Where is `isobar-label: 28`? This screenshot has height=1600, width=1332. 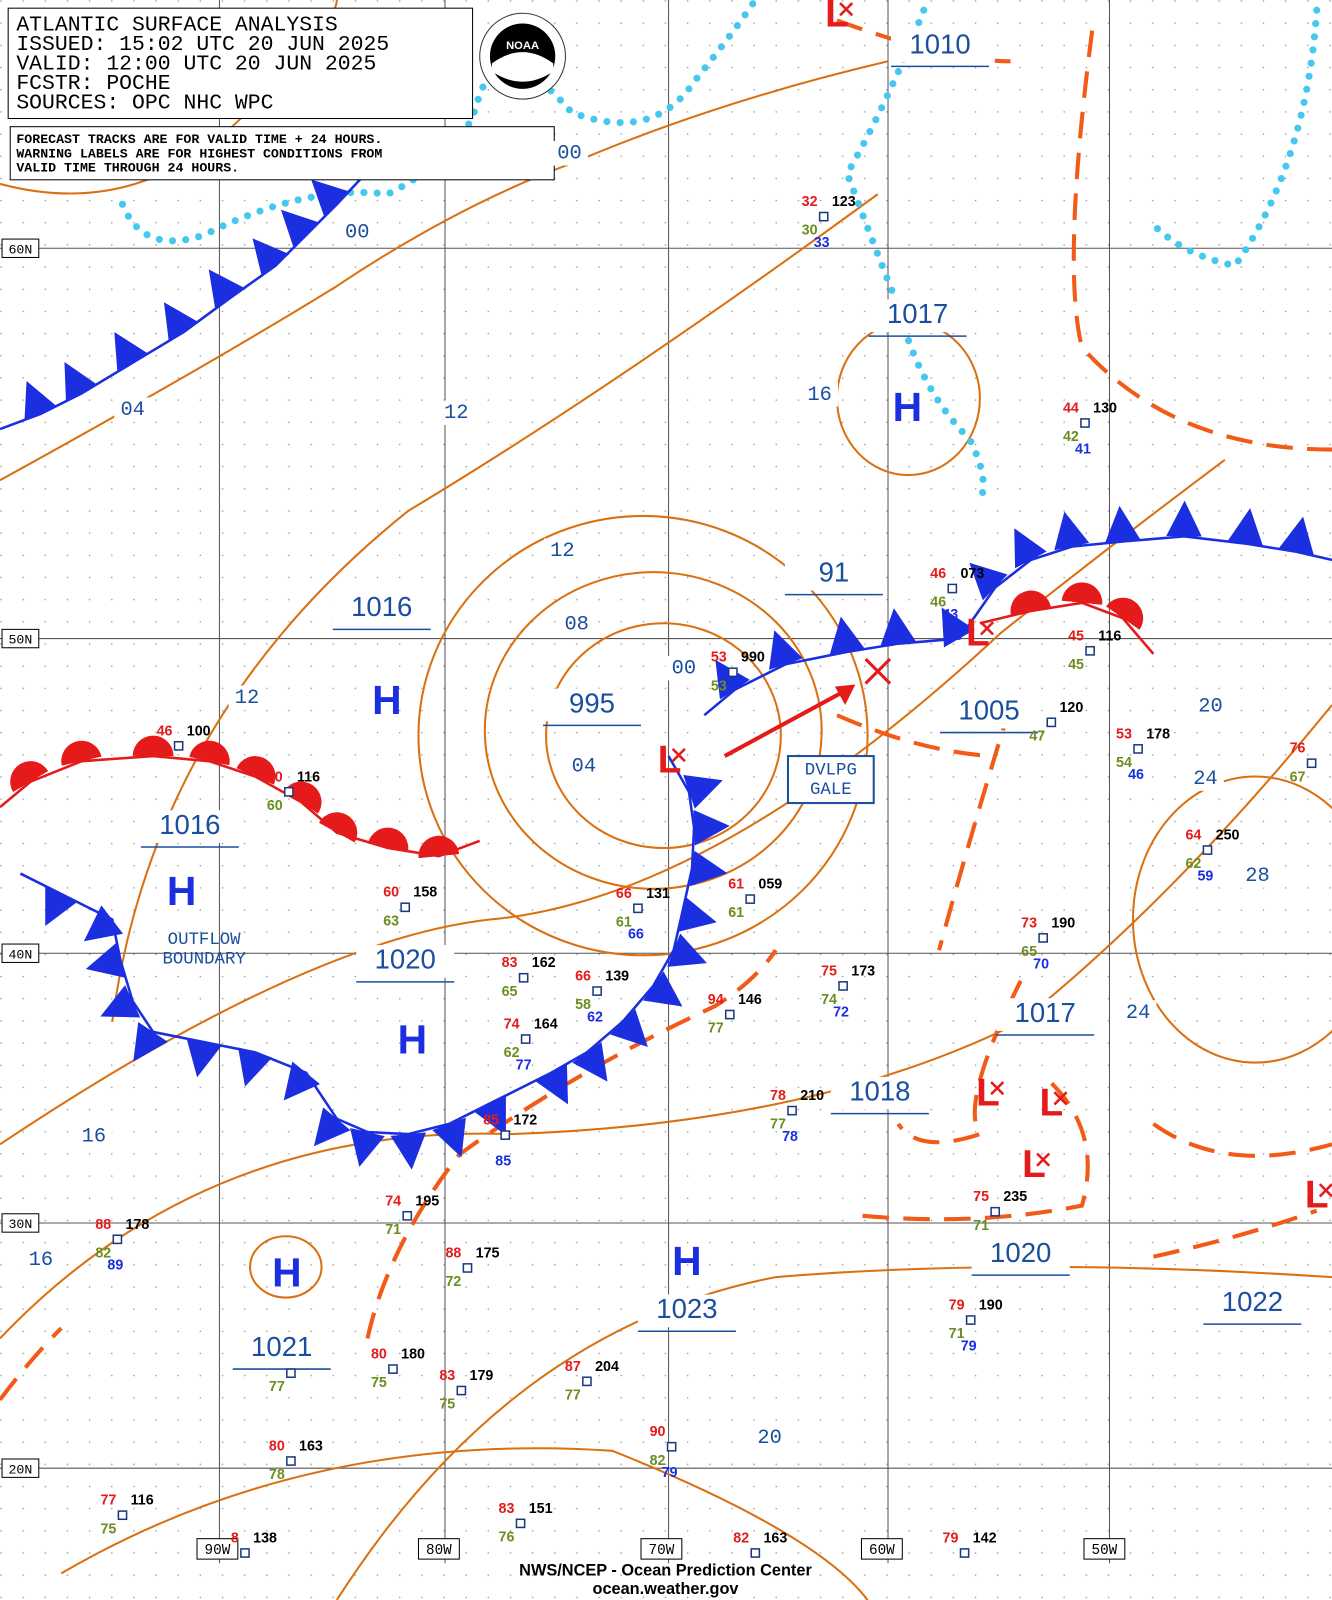
isobar-label: 28 is located at coordinates (1257, 876).